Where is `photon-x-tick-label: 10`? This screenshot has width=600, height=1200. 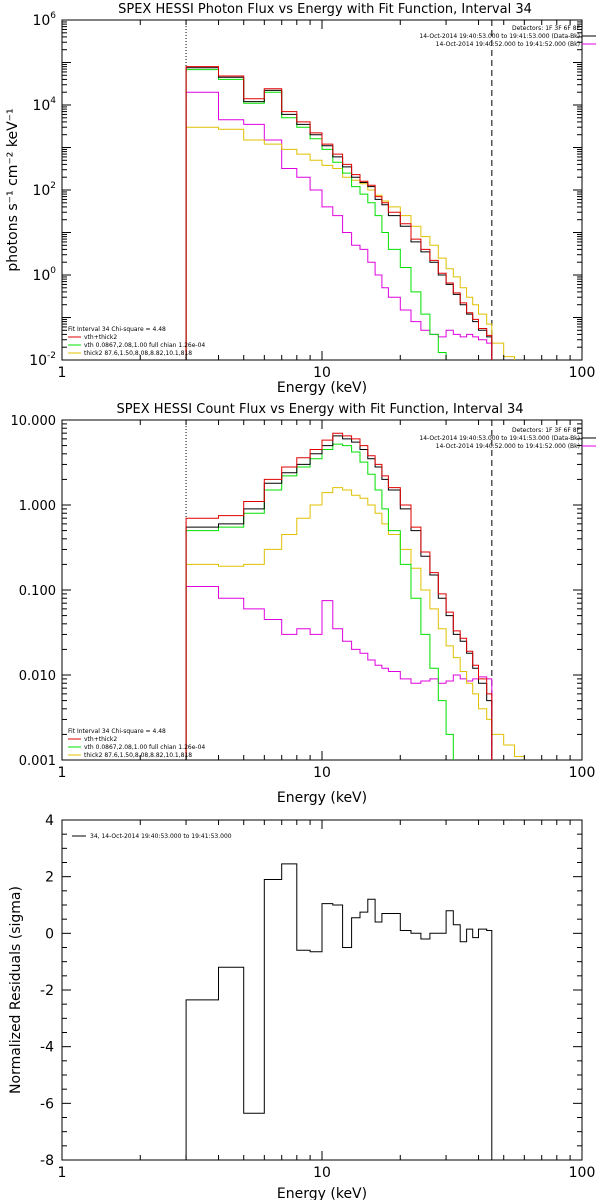
photon-x-tick-label: 10 is located at coordinates (322, 373).